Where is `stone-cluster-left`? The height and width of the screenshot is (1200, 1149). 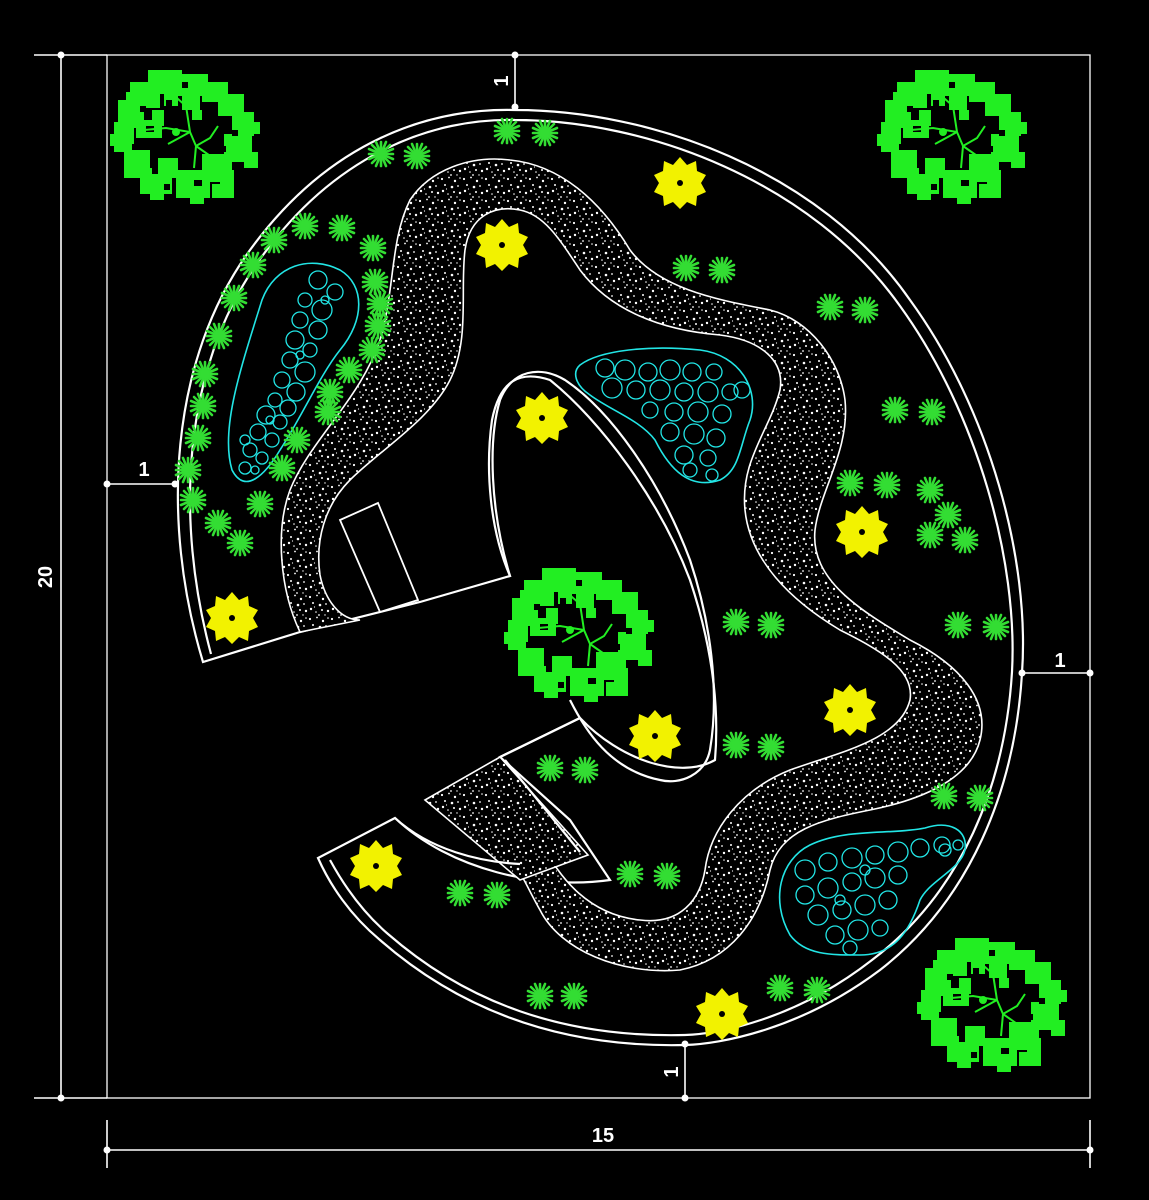 stone-cluster-left is located at coordinates (293, 372).